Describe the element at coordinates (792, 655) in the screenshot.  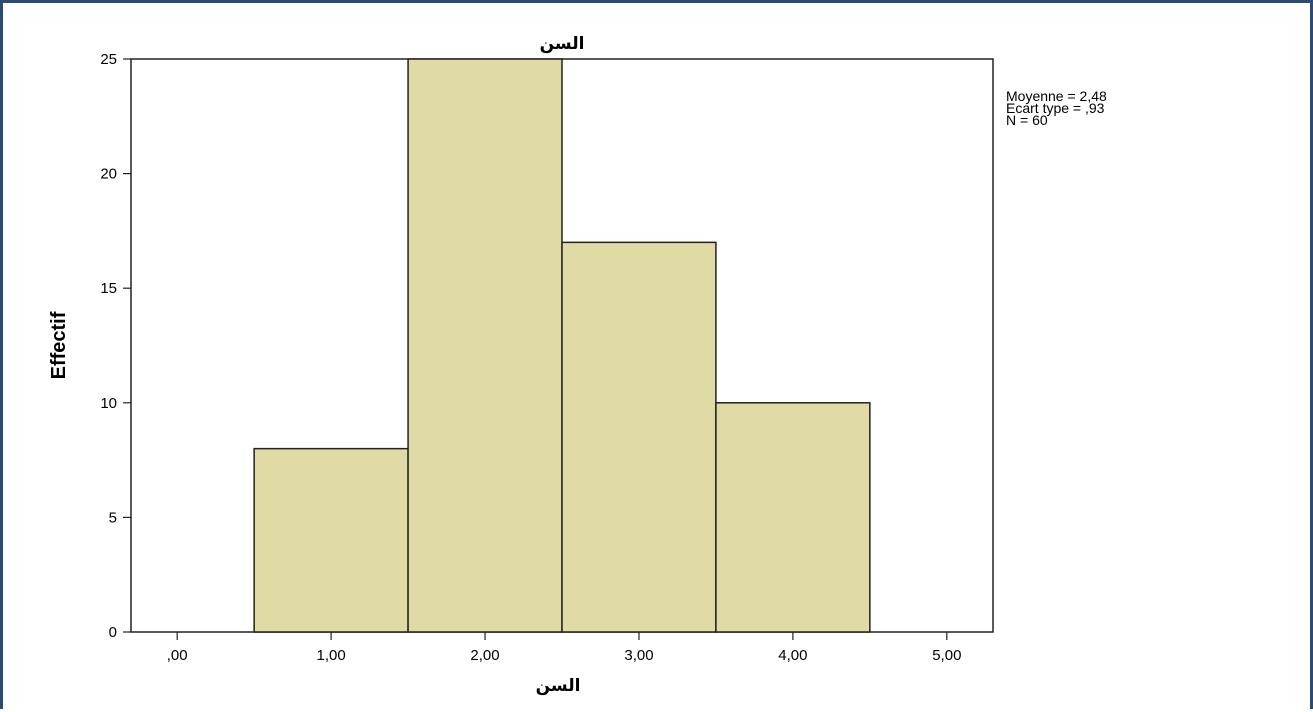
I see `x-tick-label: 4,00` at that location.